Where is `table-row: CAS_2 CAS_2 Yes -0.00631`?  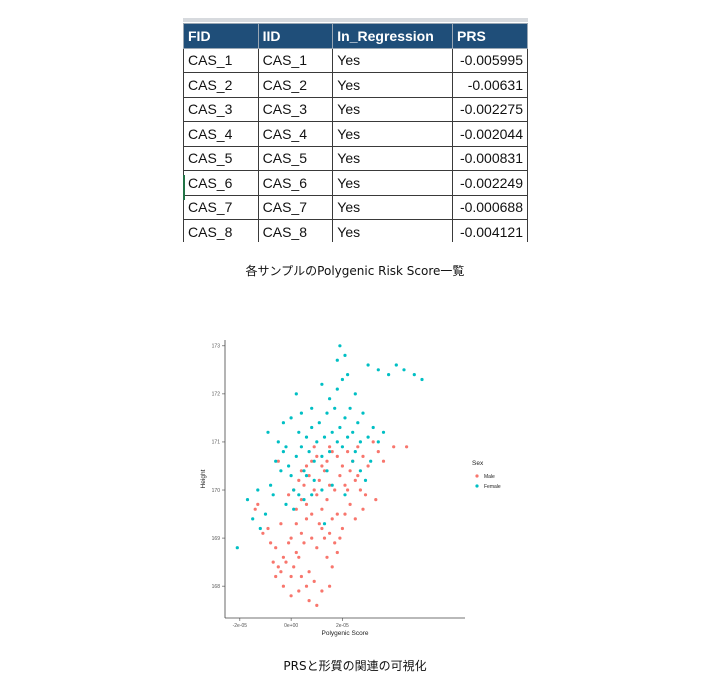
table-row: CAS_2 CAS_2 Yes -0.00631 is located at coordinates (355, 85).